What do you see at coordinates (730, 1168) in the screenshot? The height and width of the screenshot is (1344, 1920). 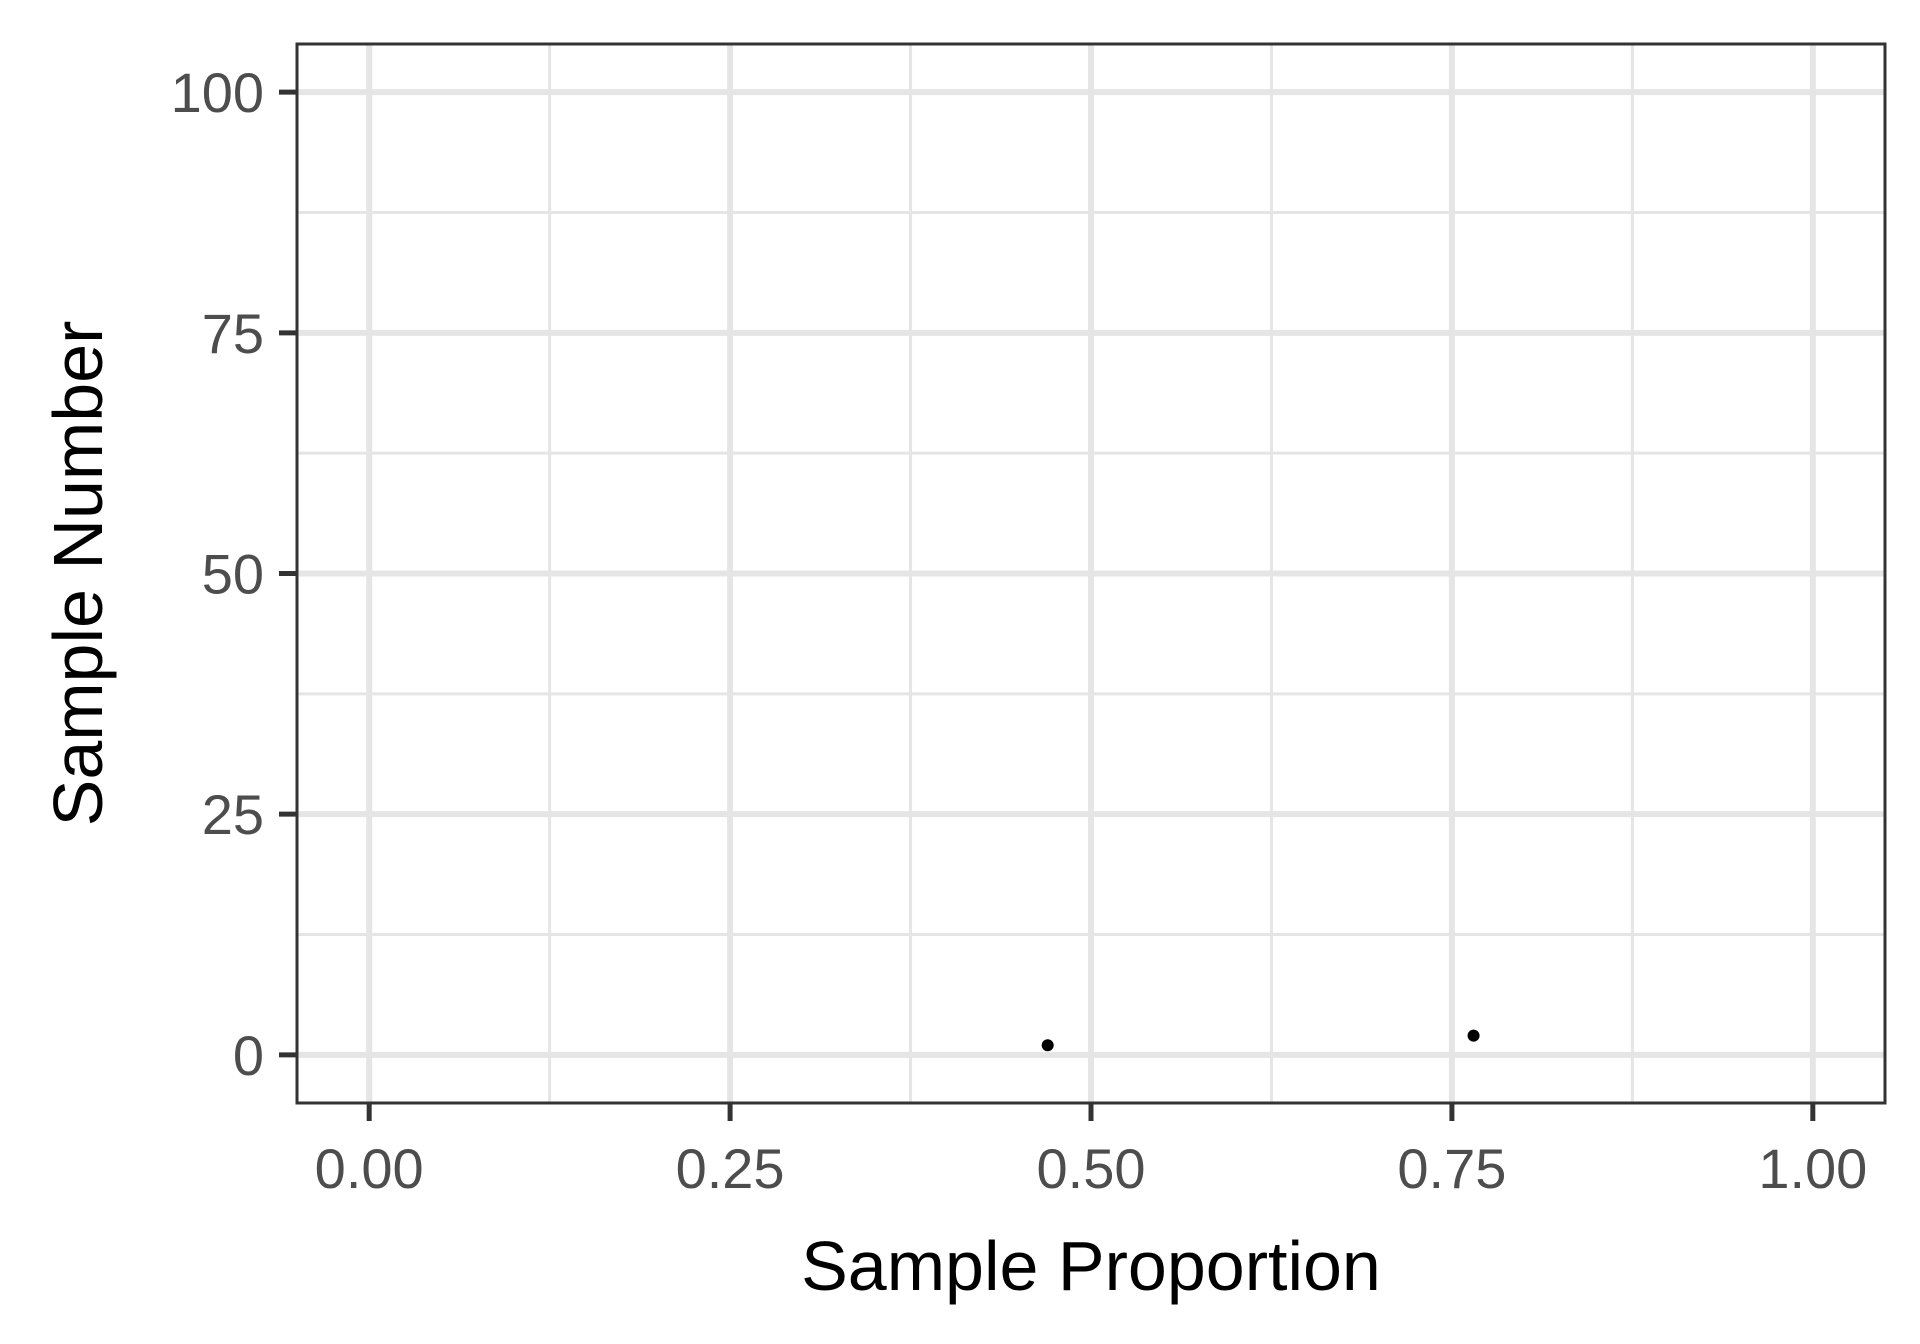 I see `x-tick-label: 0.25` at bounding box center [730, 1168].